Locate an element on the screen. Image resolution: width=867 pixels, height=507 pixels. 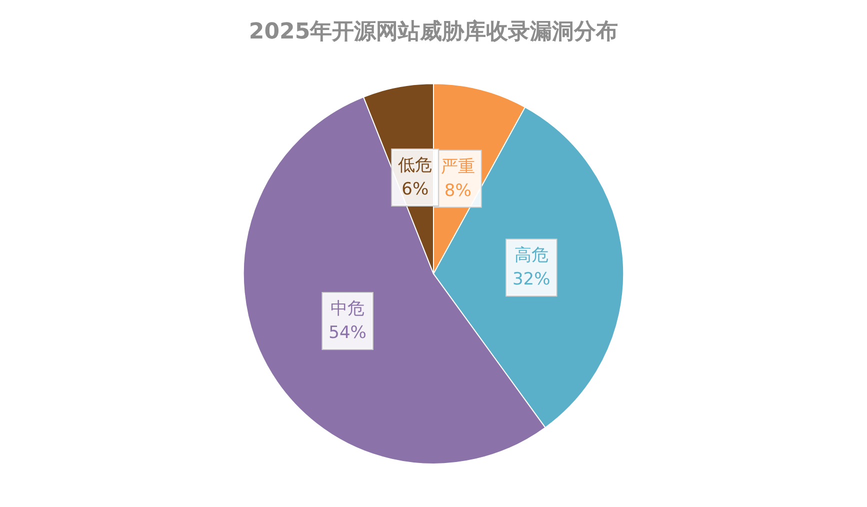
slice-label: 低危 is located at coordinates (415, 165).